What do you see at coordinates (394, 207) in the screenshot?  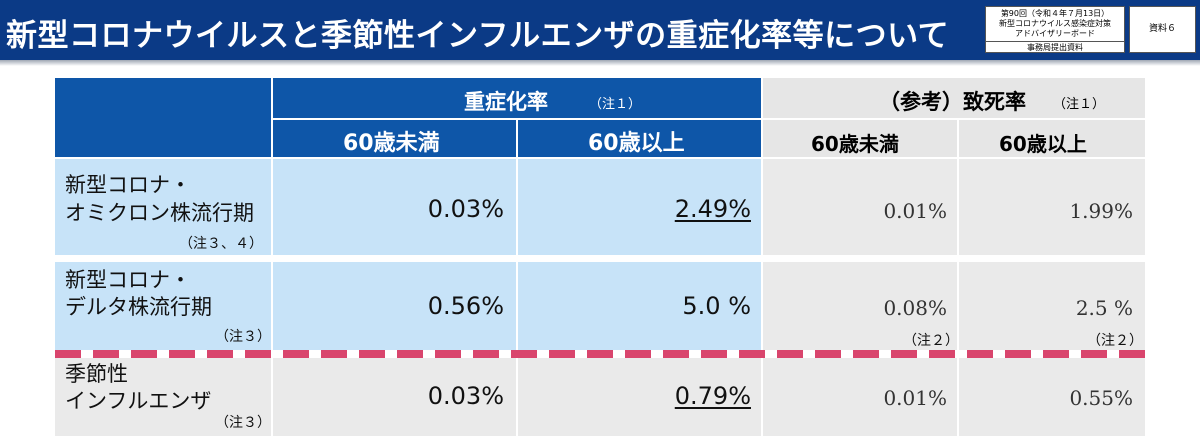 I see `cell-omicron-severe-under60: 0.03%` at bounding box center [394, 207].